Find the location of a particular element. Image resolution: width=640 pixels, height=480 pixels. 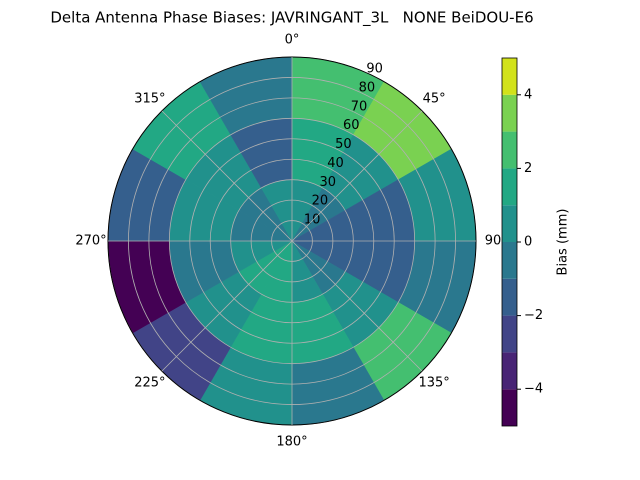

colorbar: −4 −2 0 2 4 Bias (mm) is located at coordinates (536, 242).